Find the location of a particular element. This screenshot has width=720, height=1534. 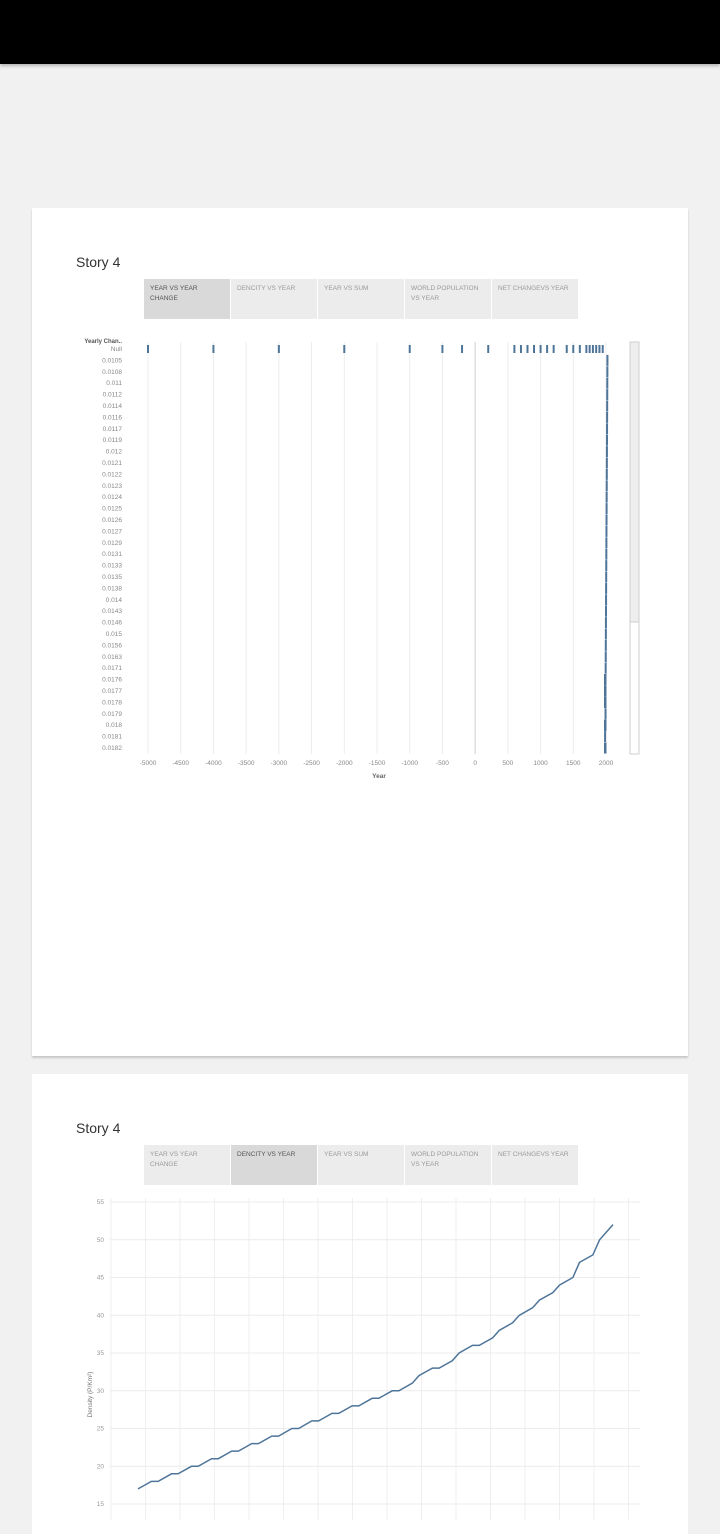

y-tick-label: 0.0121 is located at coordinates (112, 463).